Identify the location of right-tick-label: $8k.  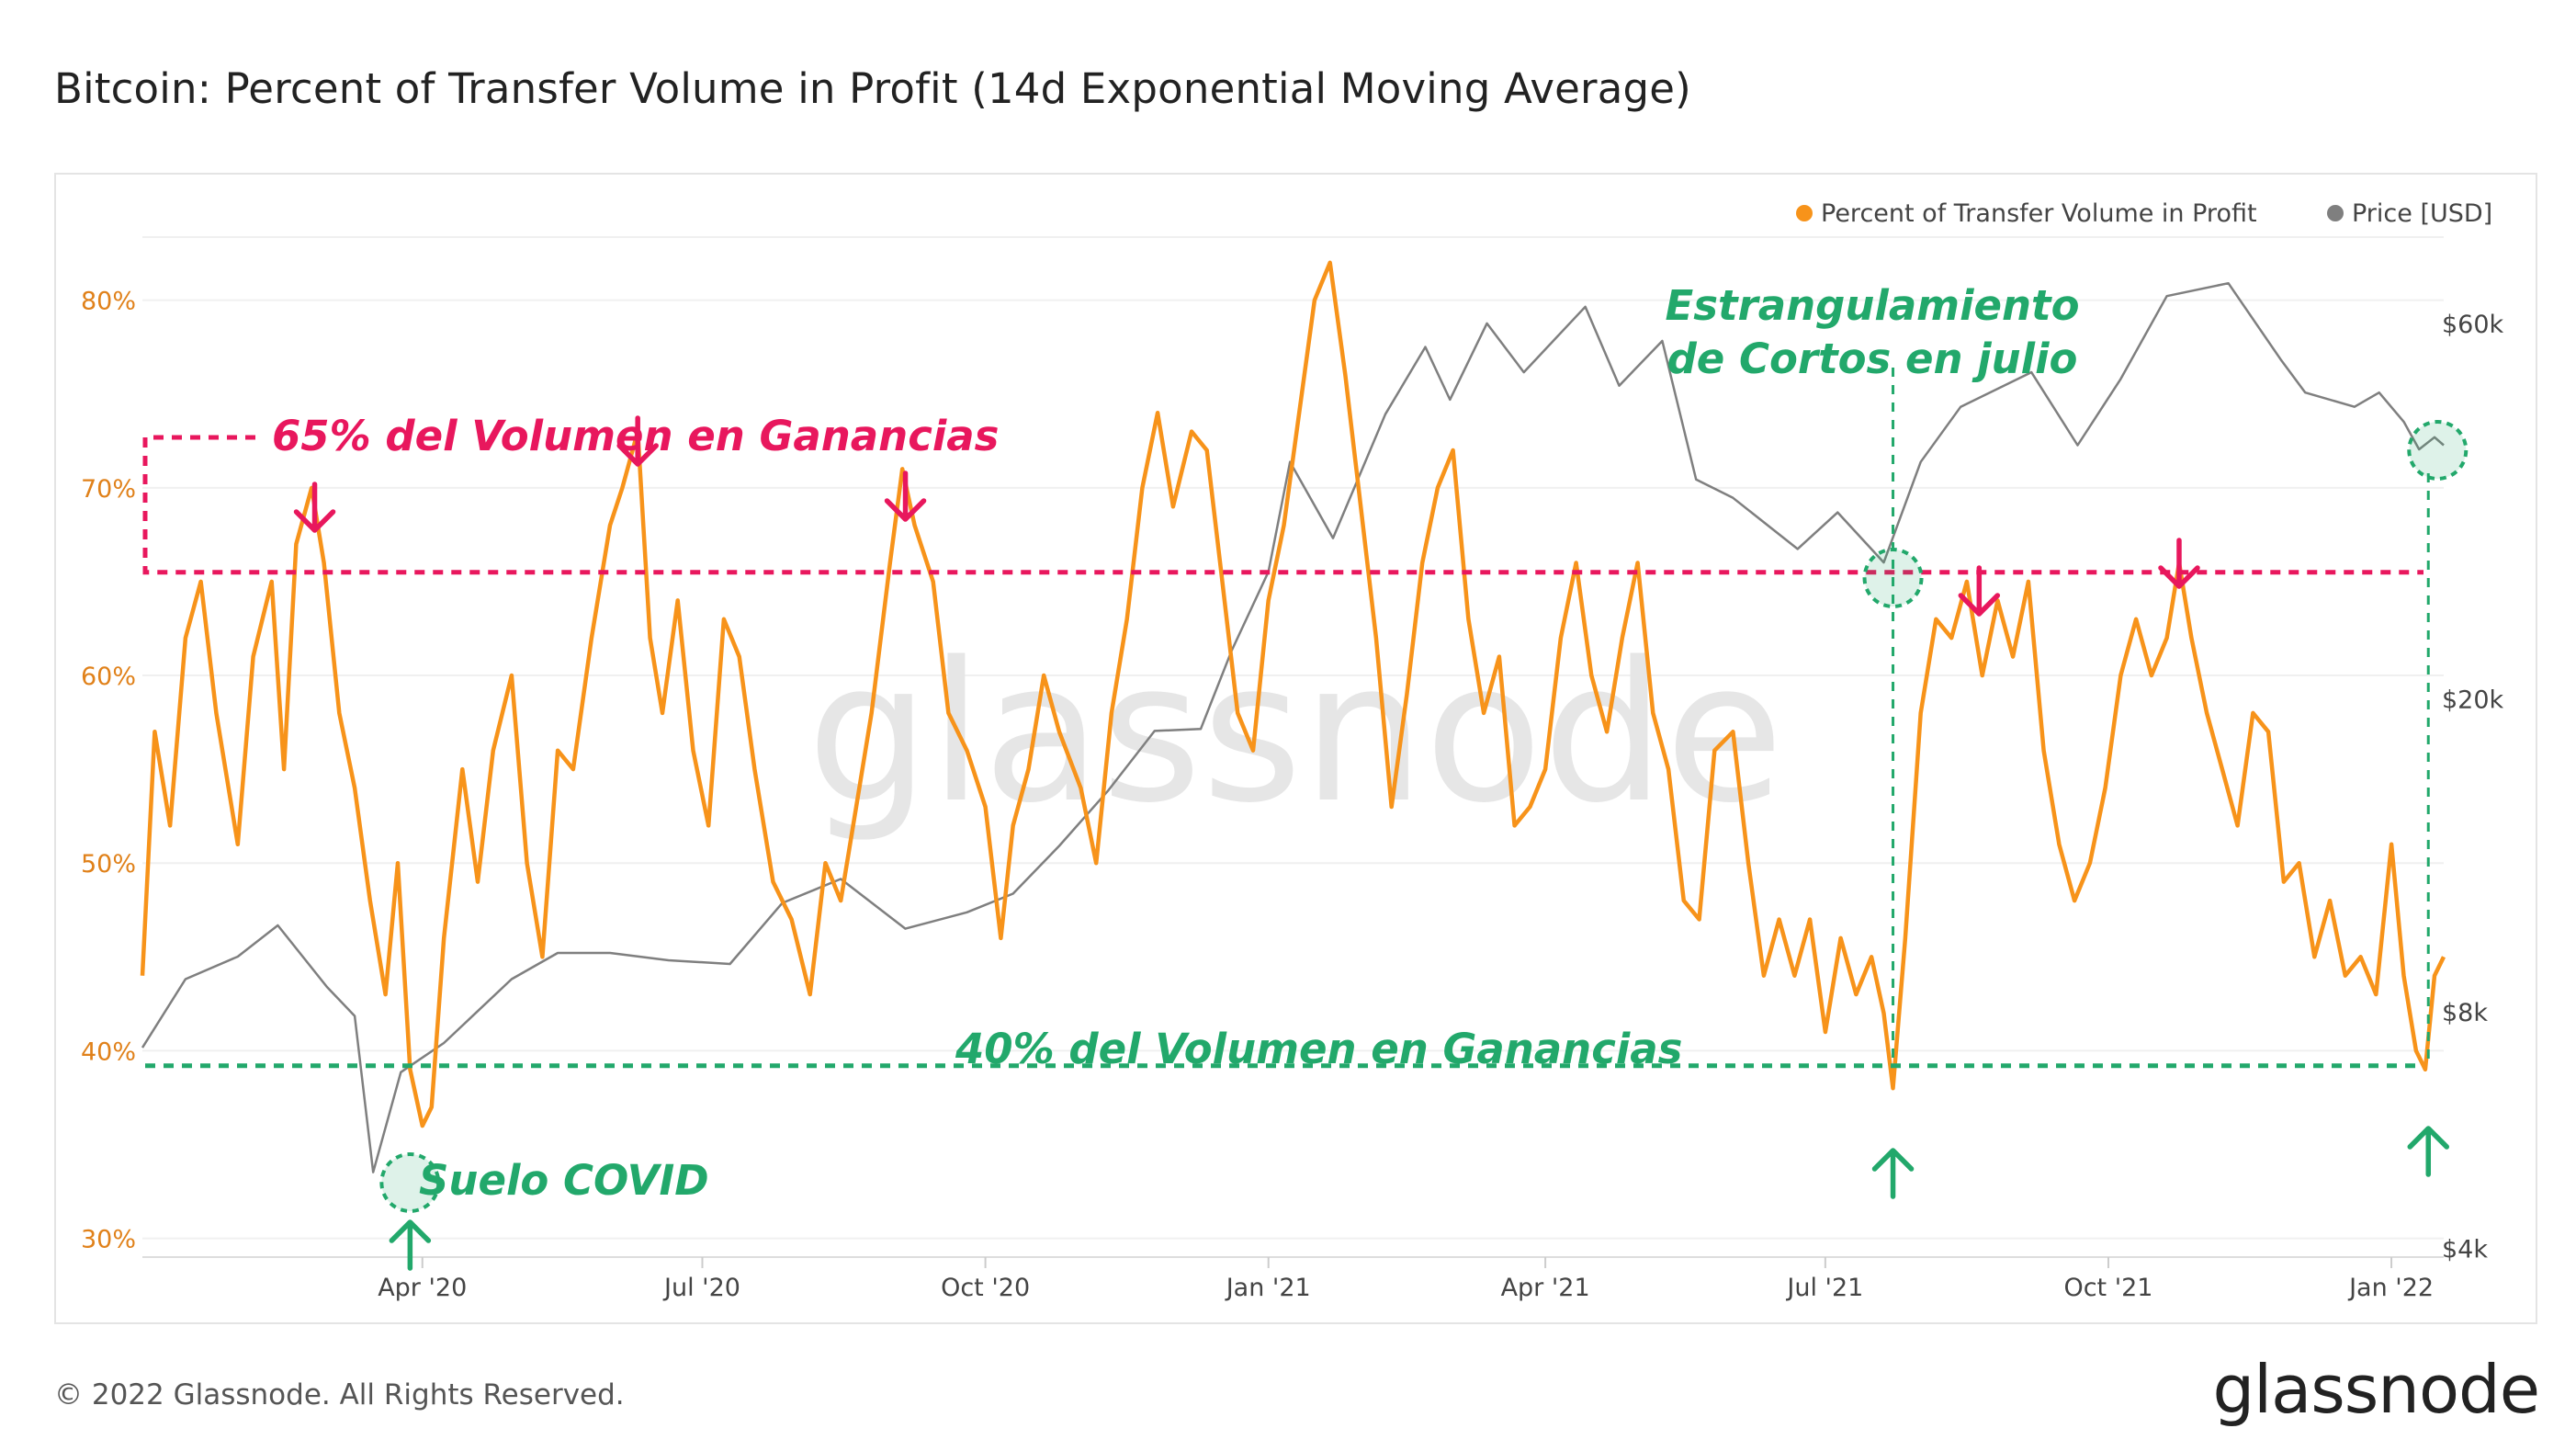
(2465, 1013).